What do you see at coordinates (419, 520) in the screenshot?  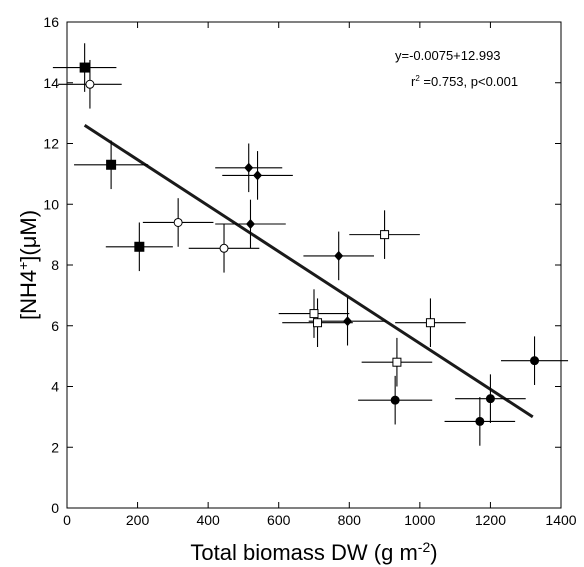 I see `x-tick-label: 1000` at bounding box center [419, 520].